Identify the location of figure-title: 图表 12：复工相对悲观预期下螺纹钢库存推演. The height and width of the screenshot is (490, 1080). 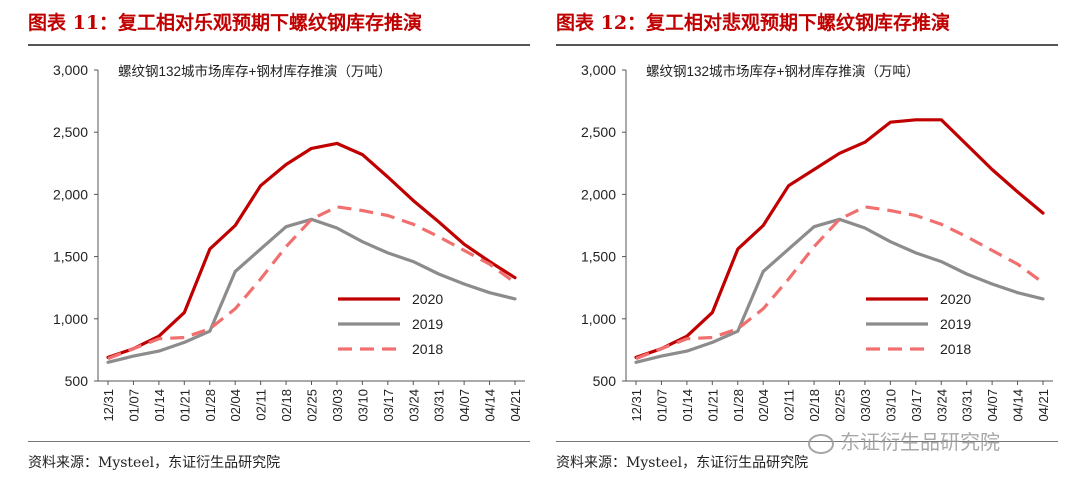
(753, 23).